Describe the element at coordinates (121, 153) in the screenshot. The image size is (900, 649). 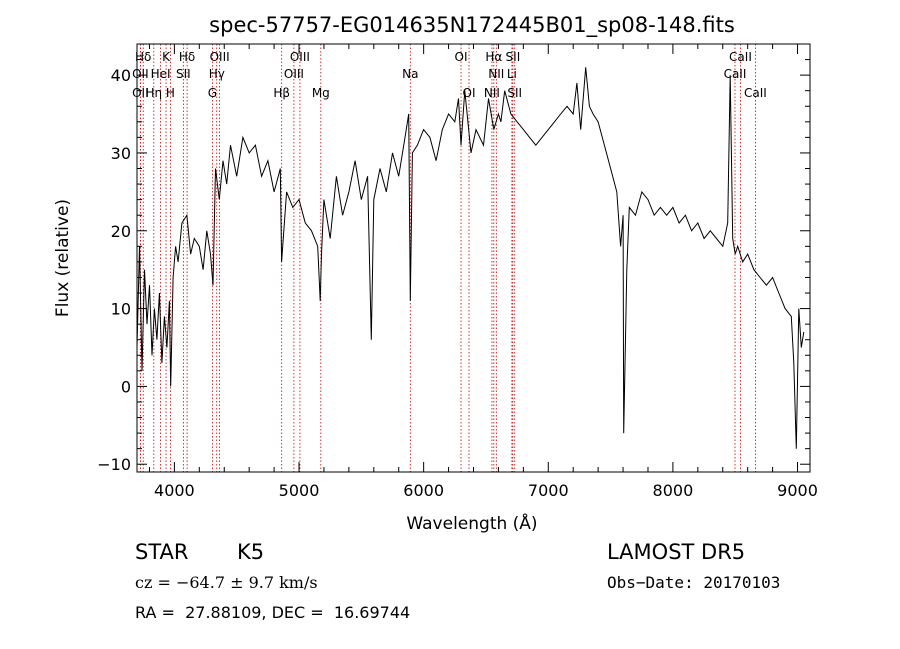
I see `y-tick-label: 30` at that location.